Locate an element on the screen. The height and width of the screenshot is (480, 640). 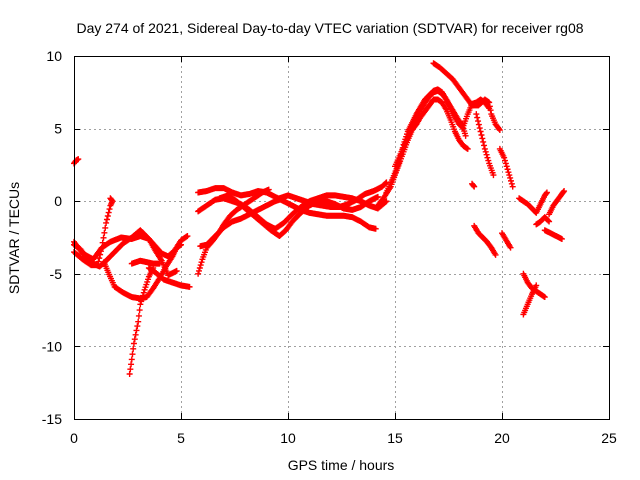
y-tick-label: 5 is located at coordinates (58, 129).